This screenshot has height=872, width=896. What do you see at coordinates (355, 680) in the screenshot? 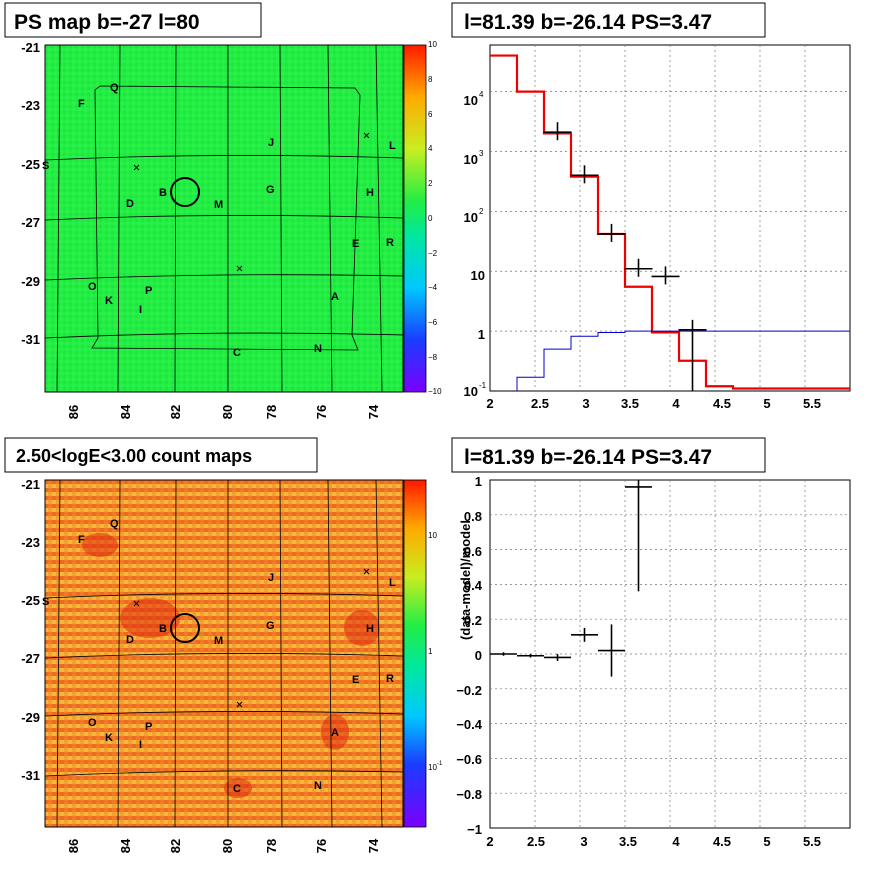
I see `source-label: E` at bounding box center [355, 680].